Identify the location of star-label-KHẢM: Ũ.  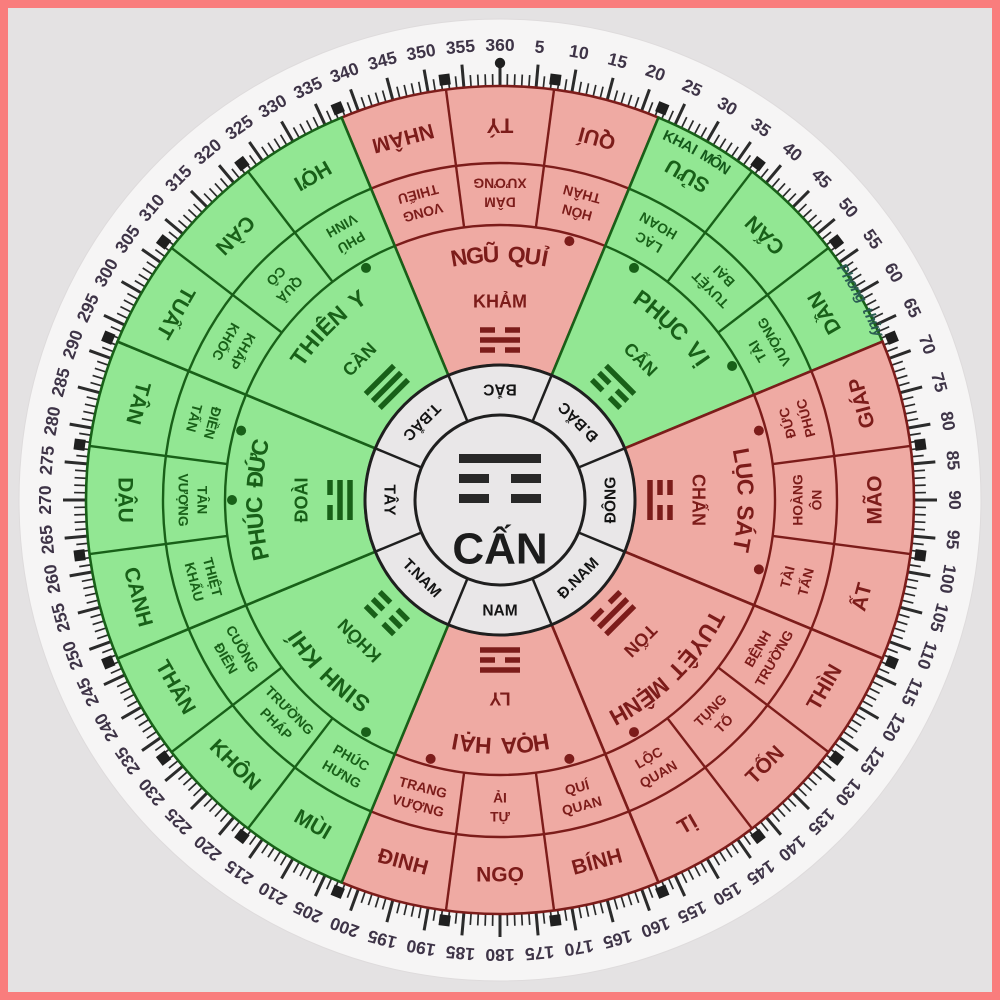
(491, 254).